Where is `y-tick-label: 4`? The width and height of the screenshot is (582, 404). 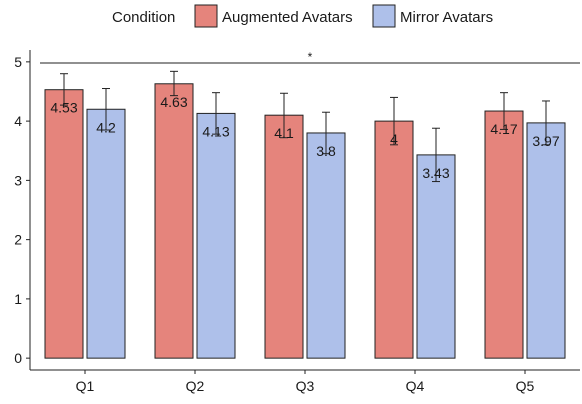 y-tick-label: 4 is located at coordinates (18, 121).